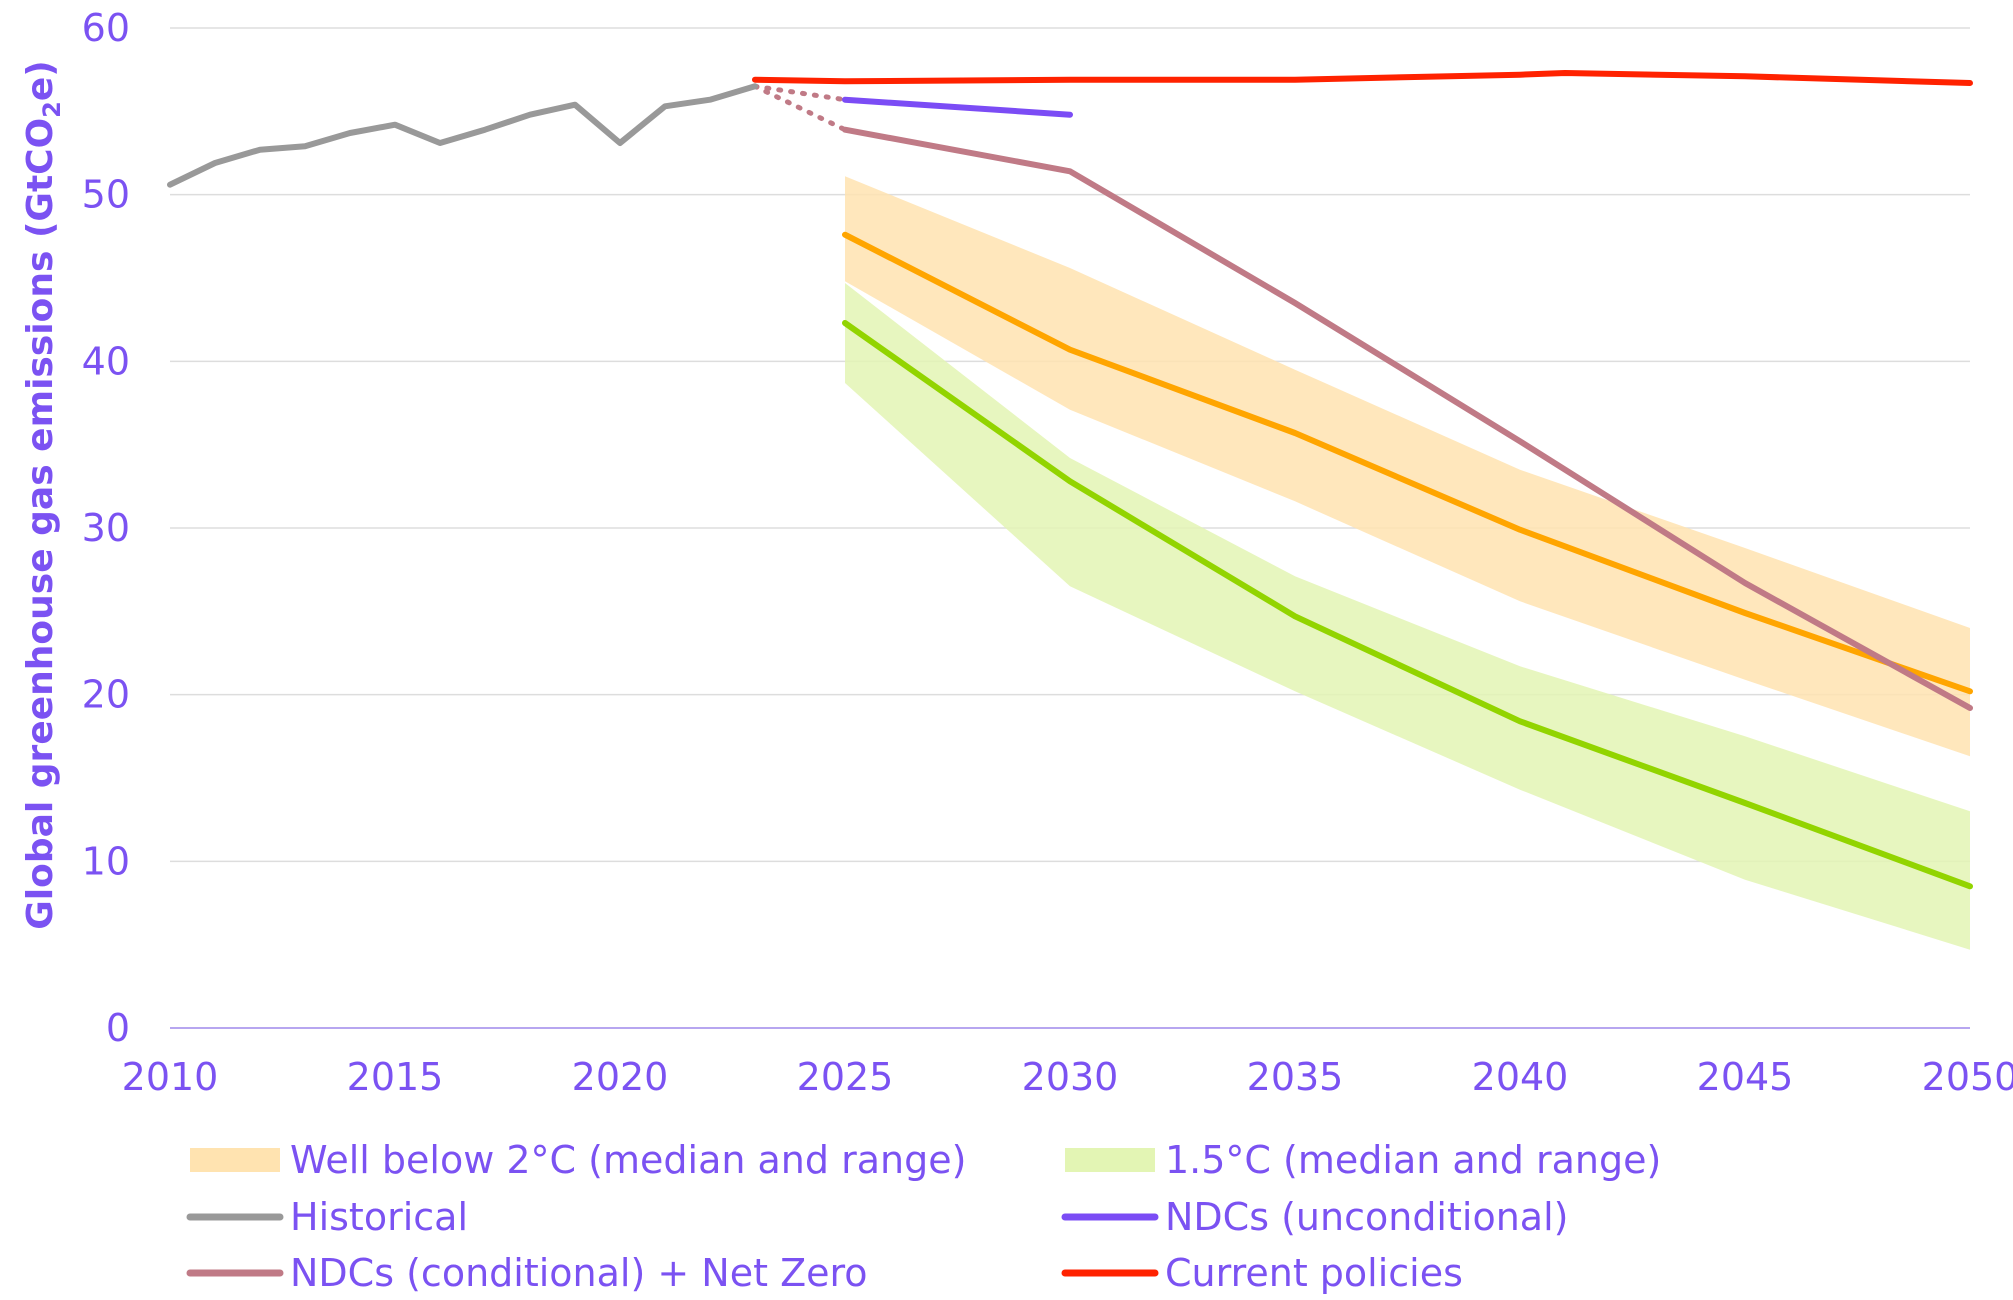  Describe the element at coordinates (106, 861) in the screenshot. I see `y-tick-label: 10` at that location.